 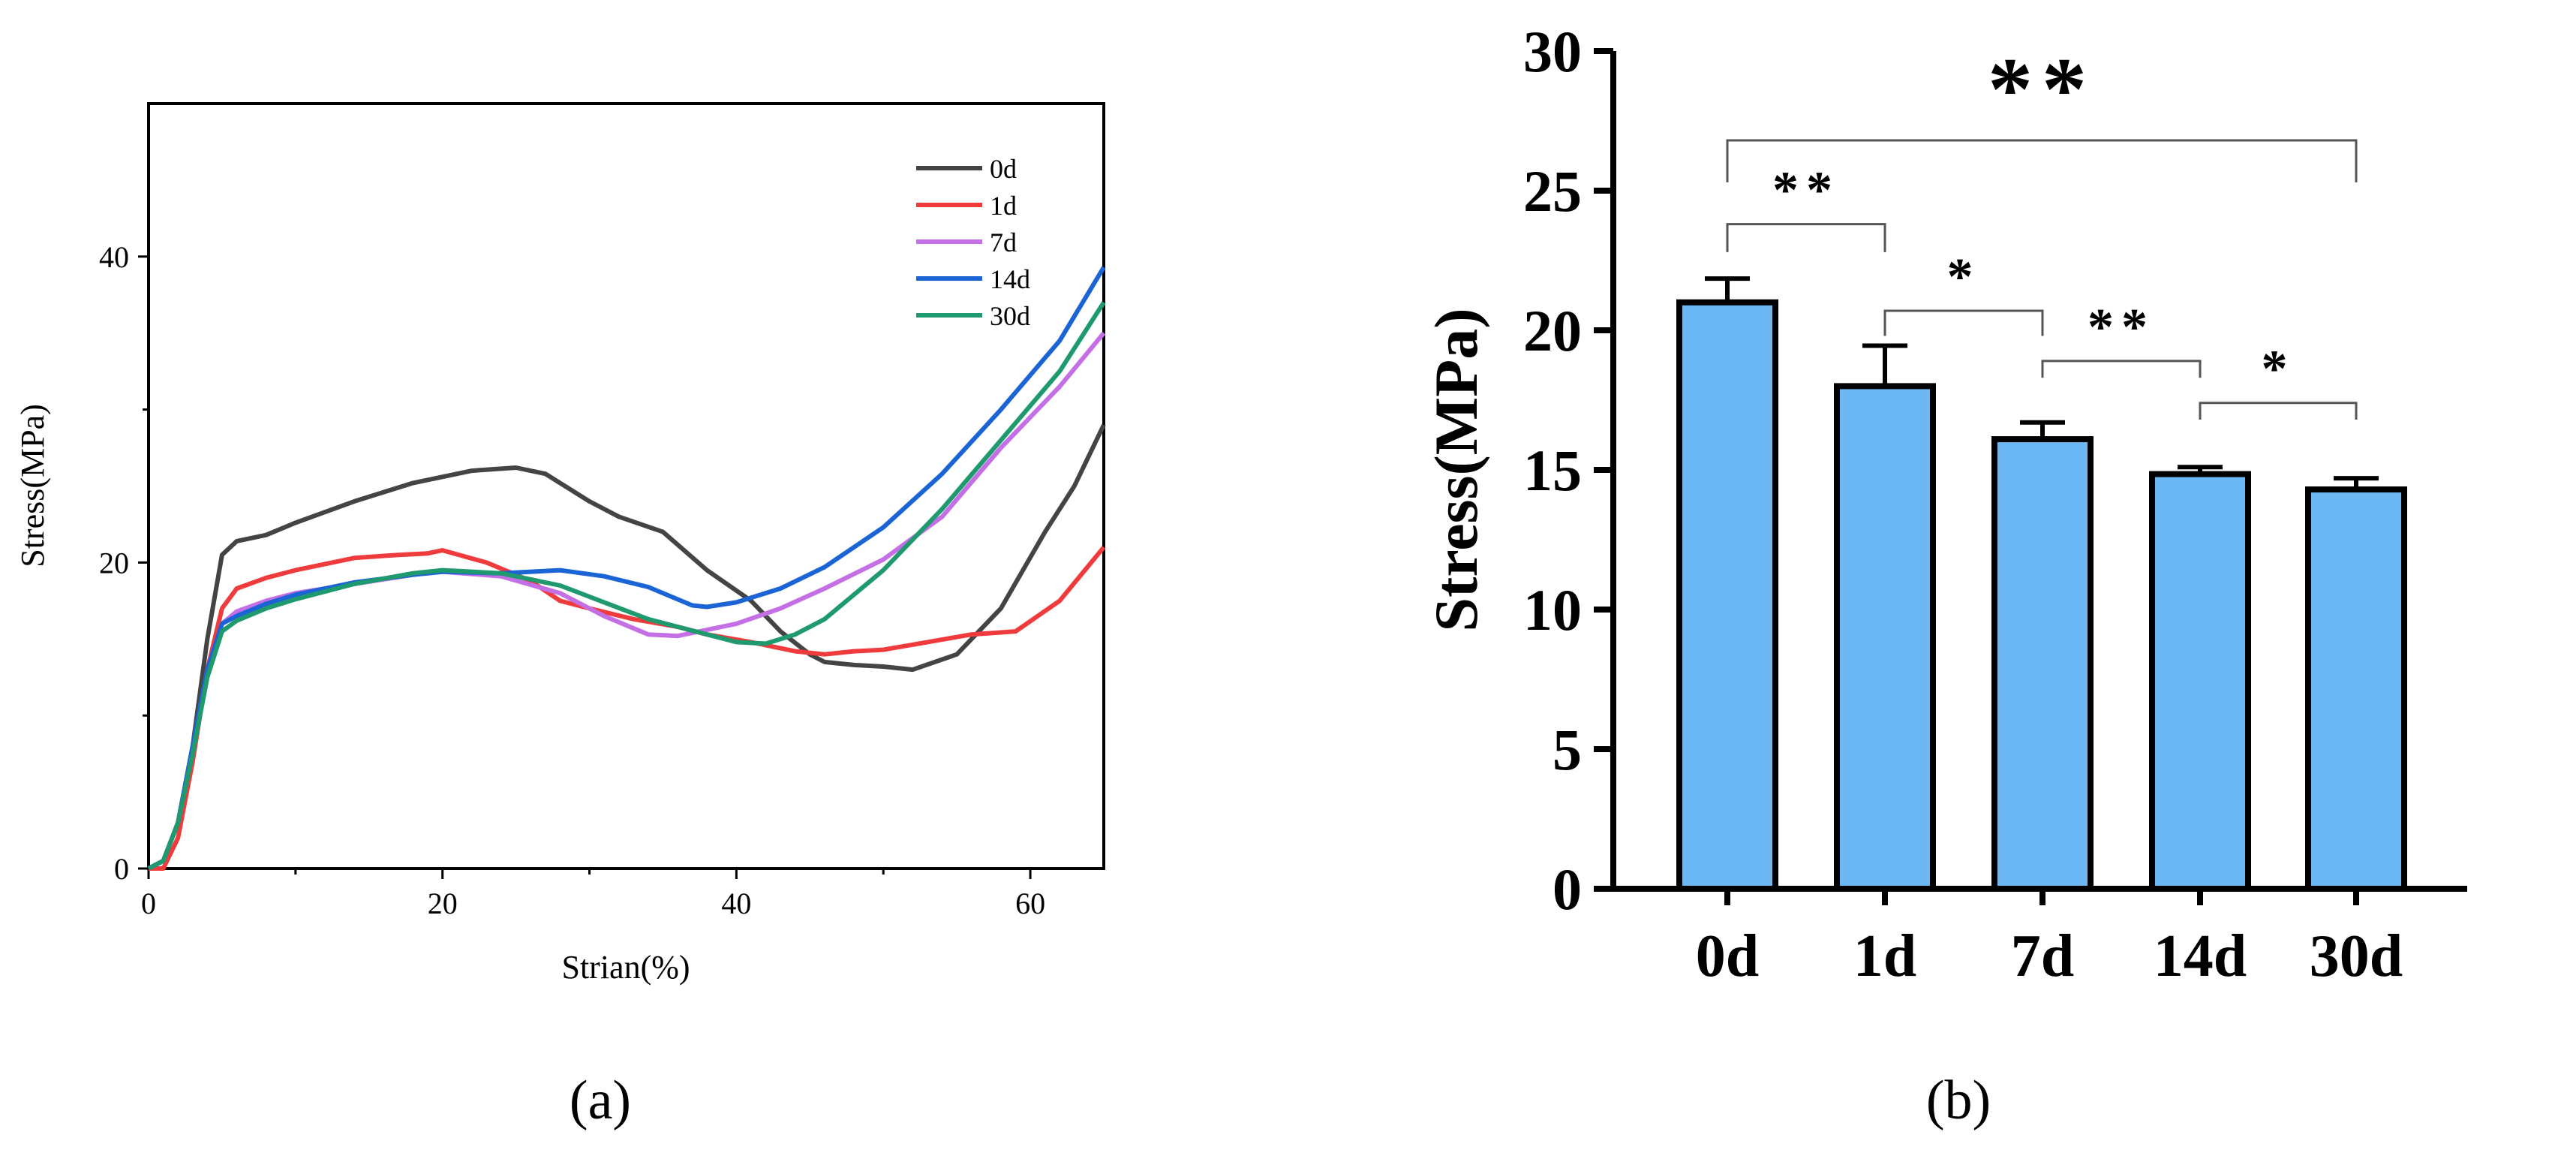 I want to click on b-y-ticks: 0 5 10 15 20 25 30, so click(x=1568, y=470).